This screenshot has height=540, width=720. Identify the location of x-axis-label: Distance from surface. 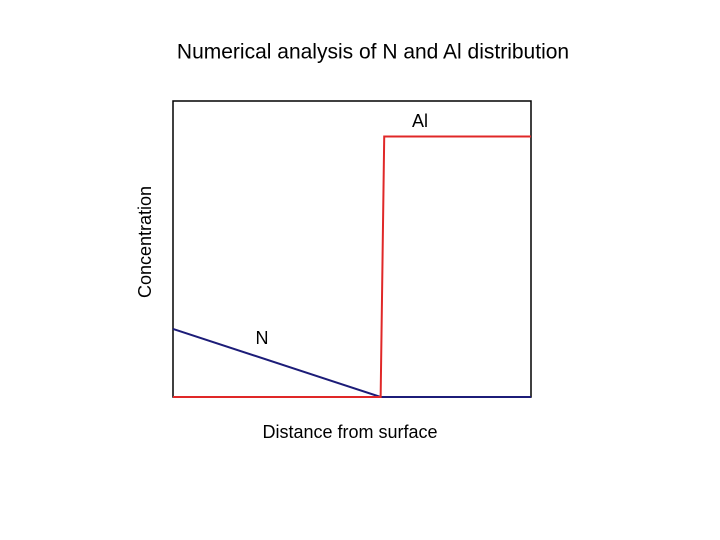
(349, 432).